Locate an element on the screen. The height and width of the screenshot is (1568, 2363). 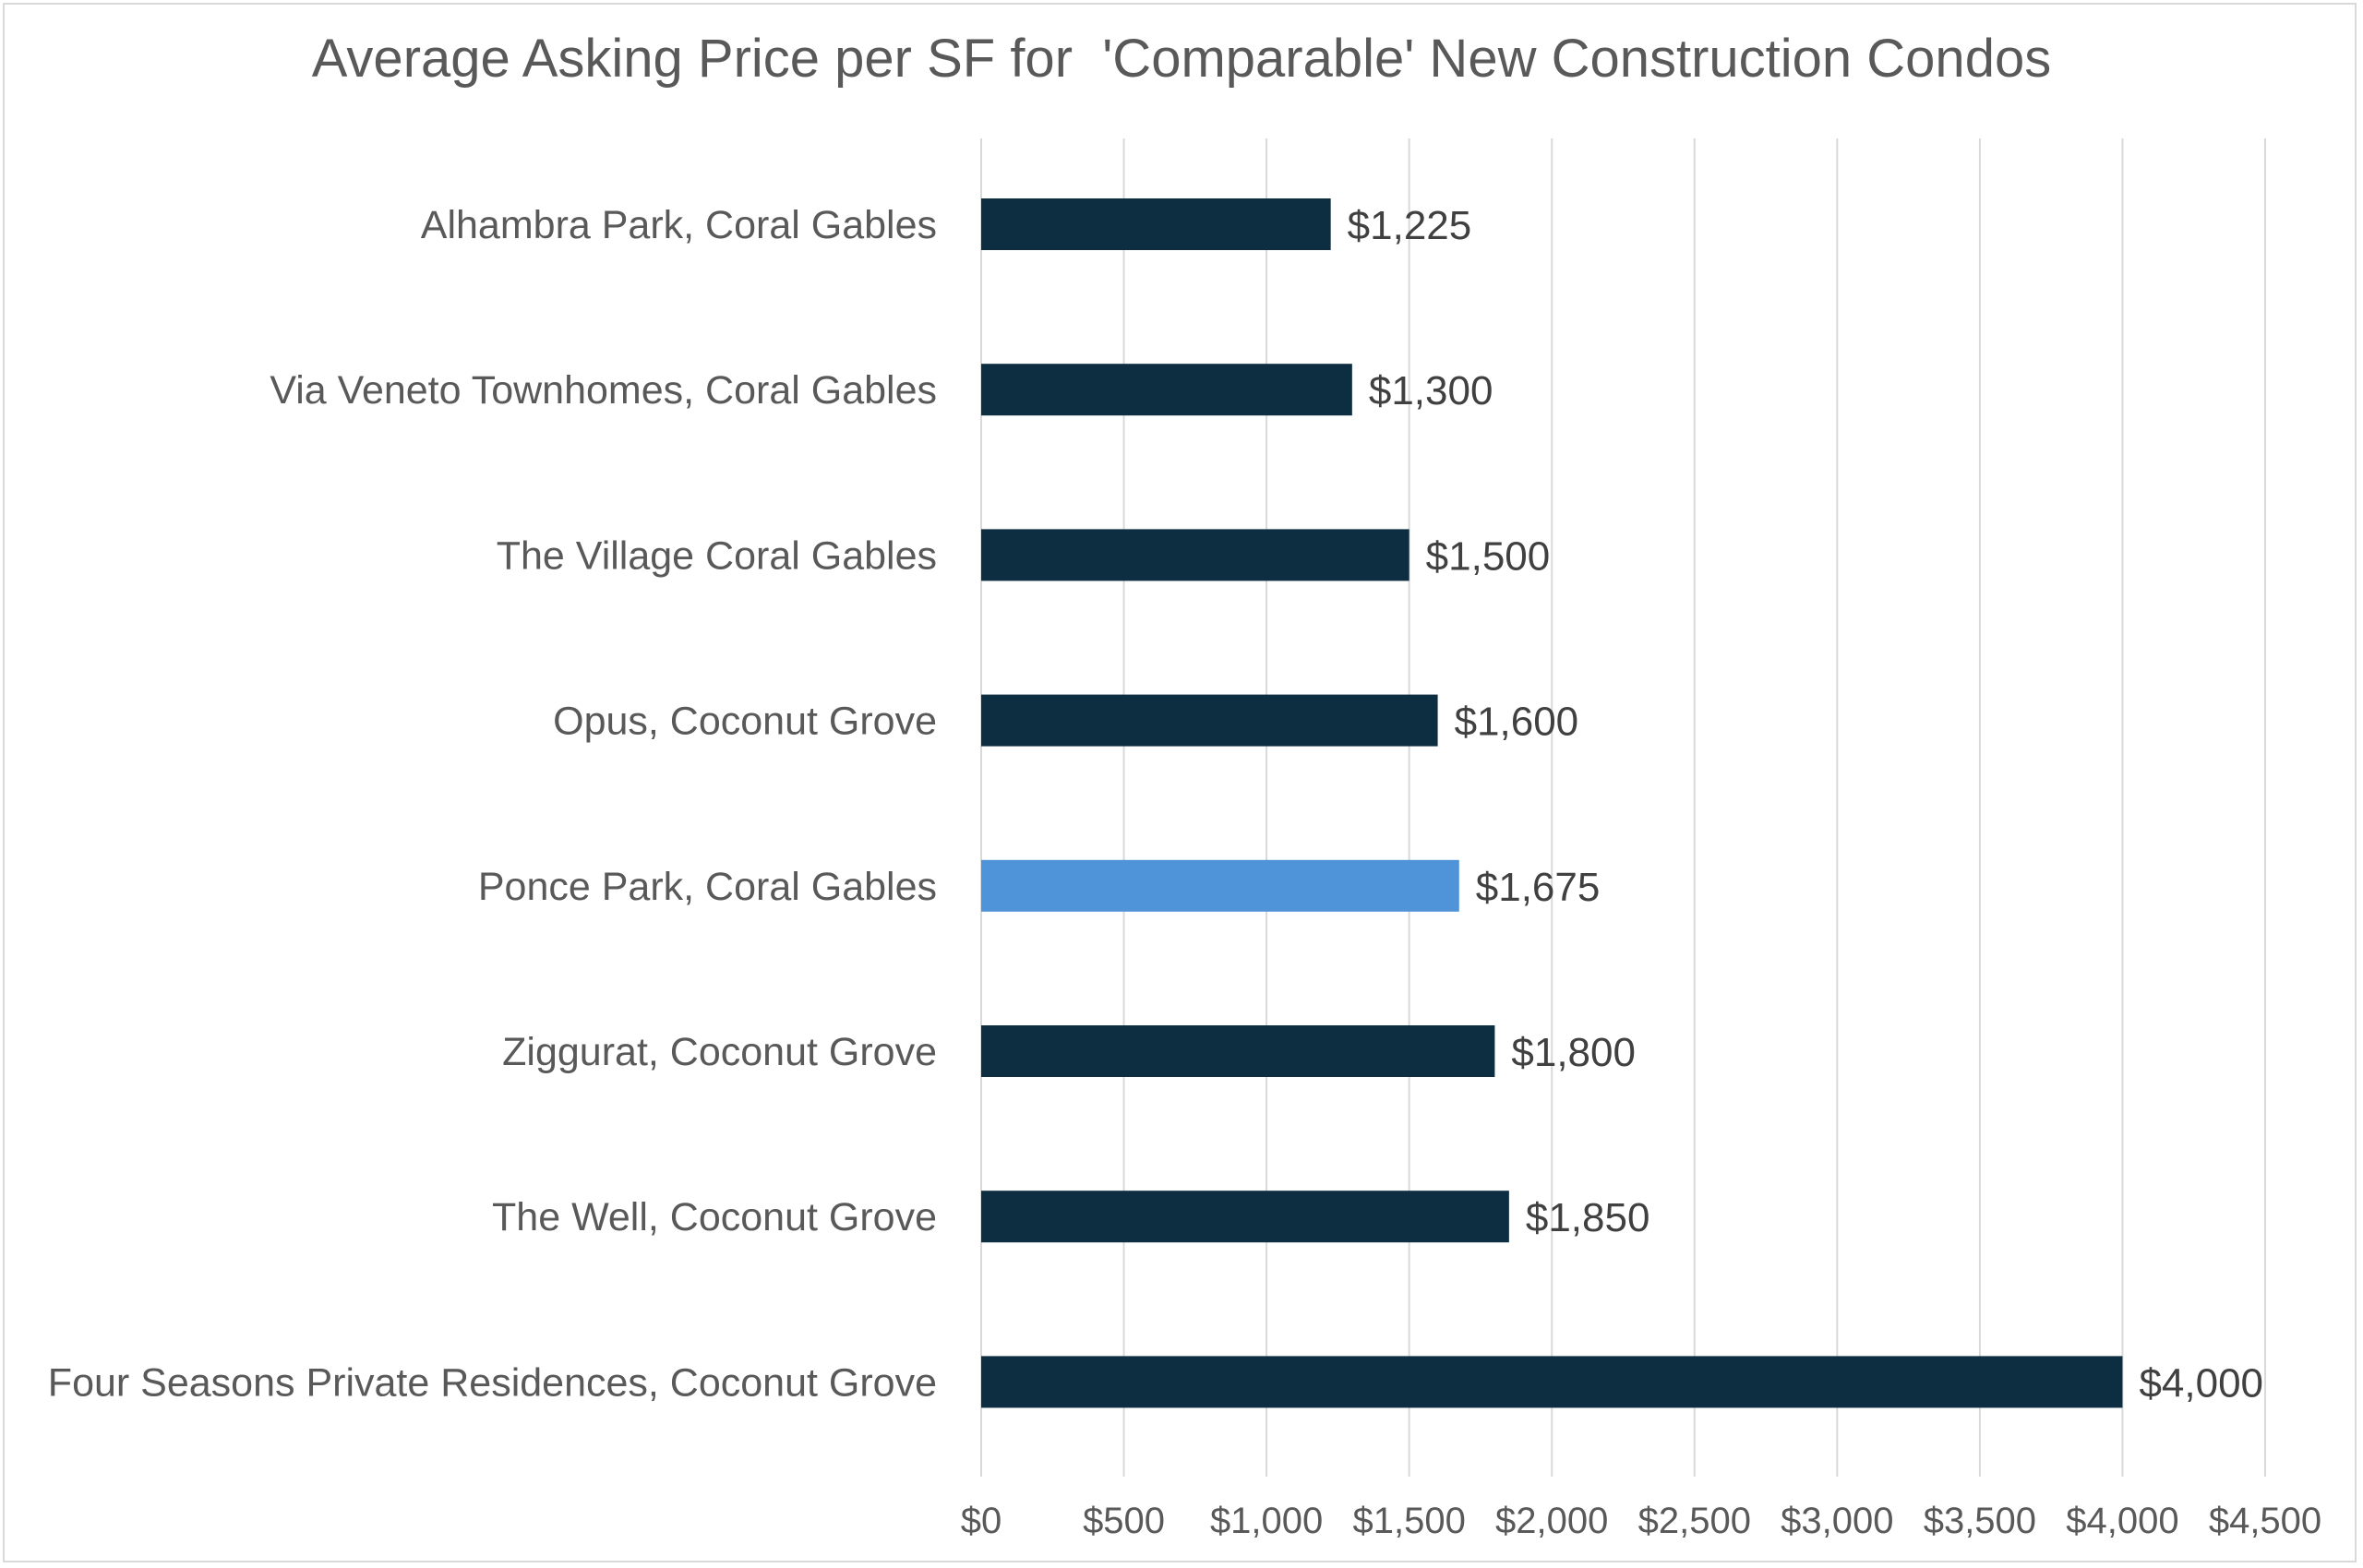
data-label: $1,800 is located at coordinates (1573, 1052).